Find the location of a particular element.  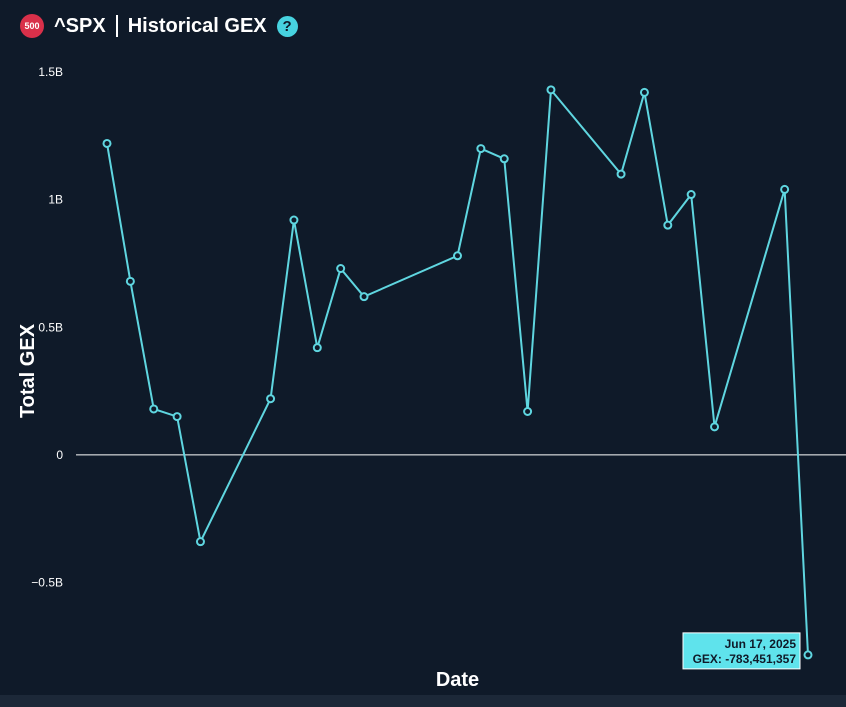

tooltip-background is located at coordinates (741, 651).